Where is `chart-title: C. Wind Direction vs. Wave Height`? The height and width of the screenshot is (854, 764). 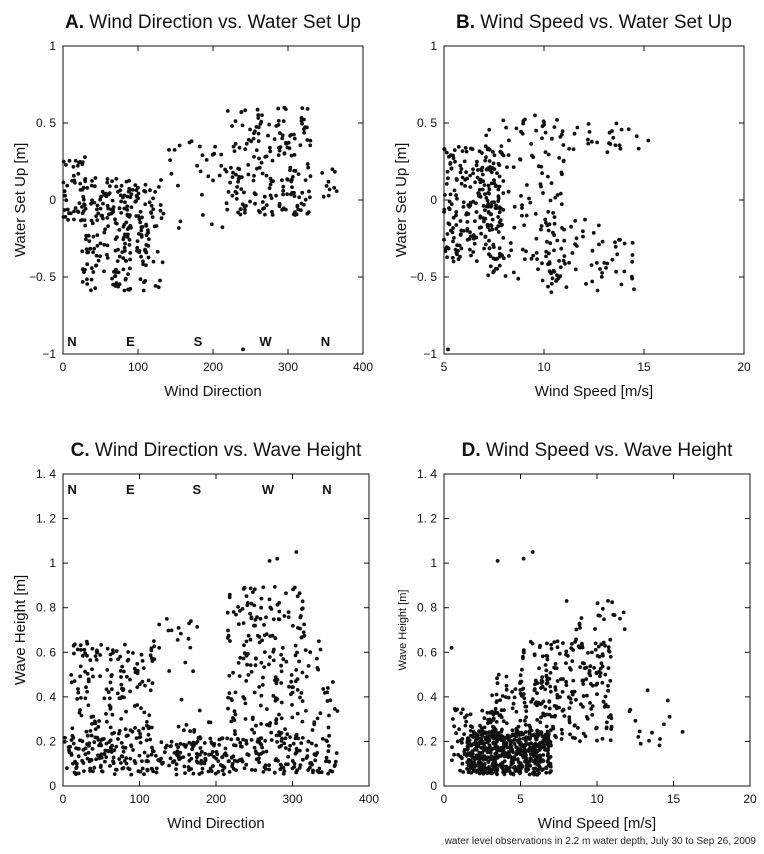
chart-title: C. Wind Direction vs. Wave Height is located at coordinates (216, 450).